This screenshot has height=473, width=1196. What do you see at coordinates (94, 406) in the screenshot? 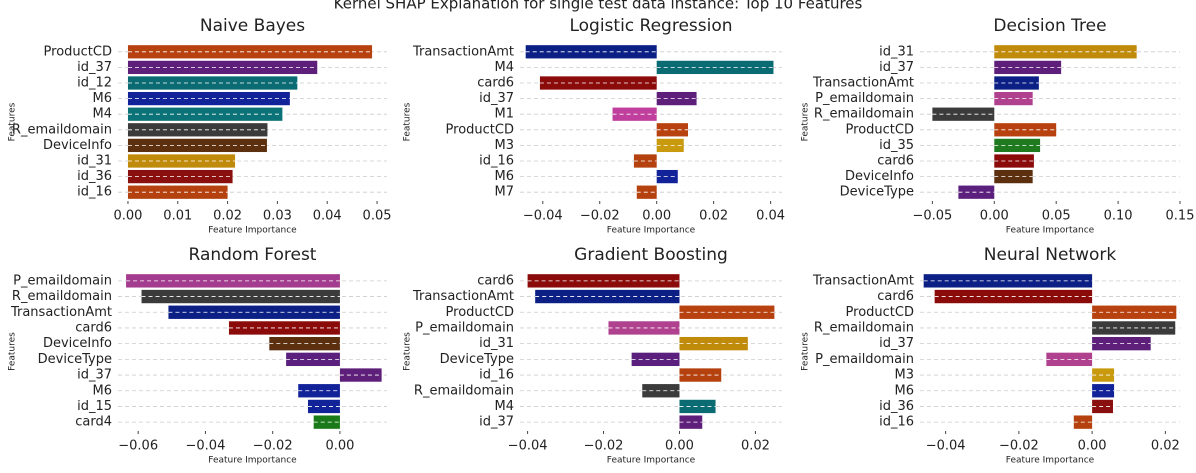
I see `y-tick-label: id_15` at bounding box center [94, 406].